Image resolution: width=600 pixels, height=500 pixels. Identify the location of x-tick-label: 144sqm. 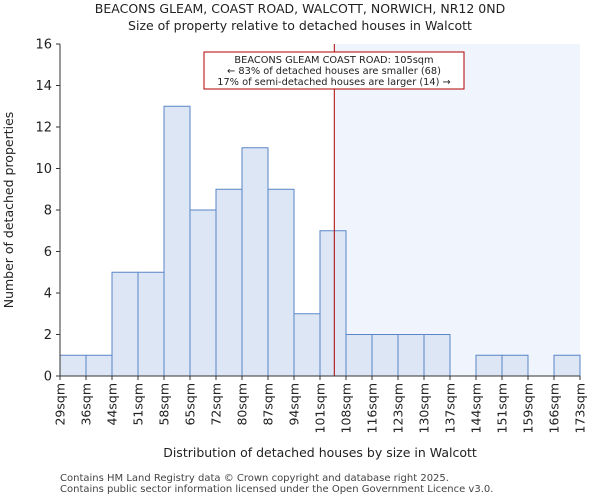
(476, 408).